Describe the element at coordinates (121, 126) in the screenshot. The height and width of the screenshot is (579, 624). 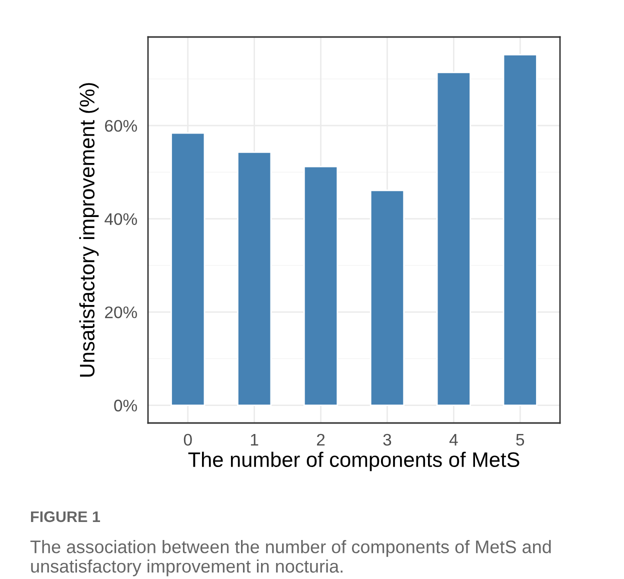
I see `y-tick-label: 60%` at that location.